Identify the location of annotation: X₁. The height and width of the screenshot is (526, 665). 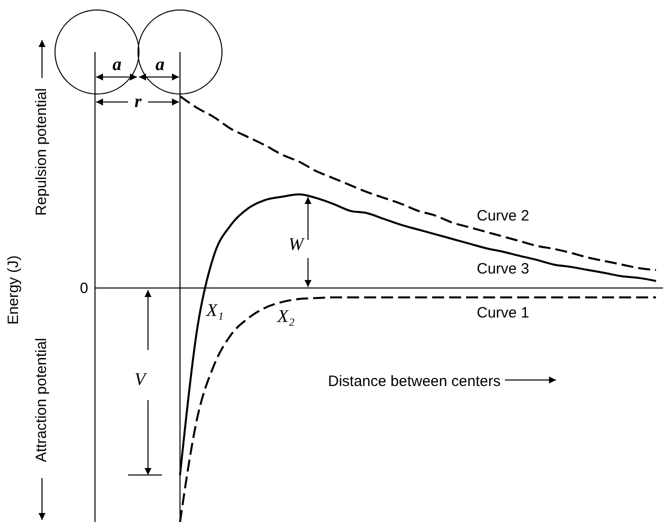
(214, 310).